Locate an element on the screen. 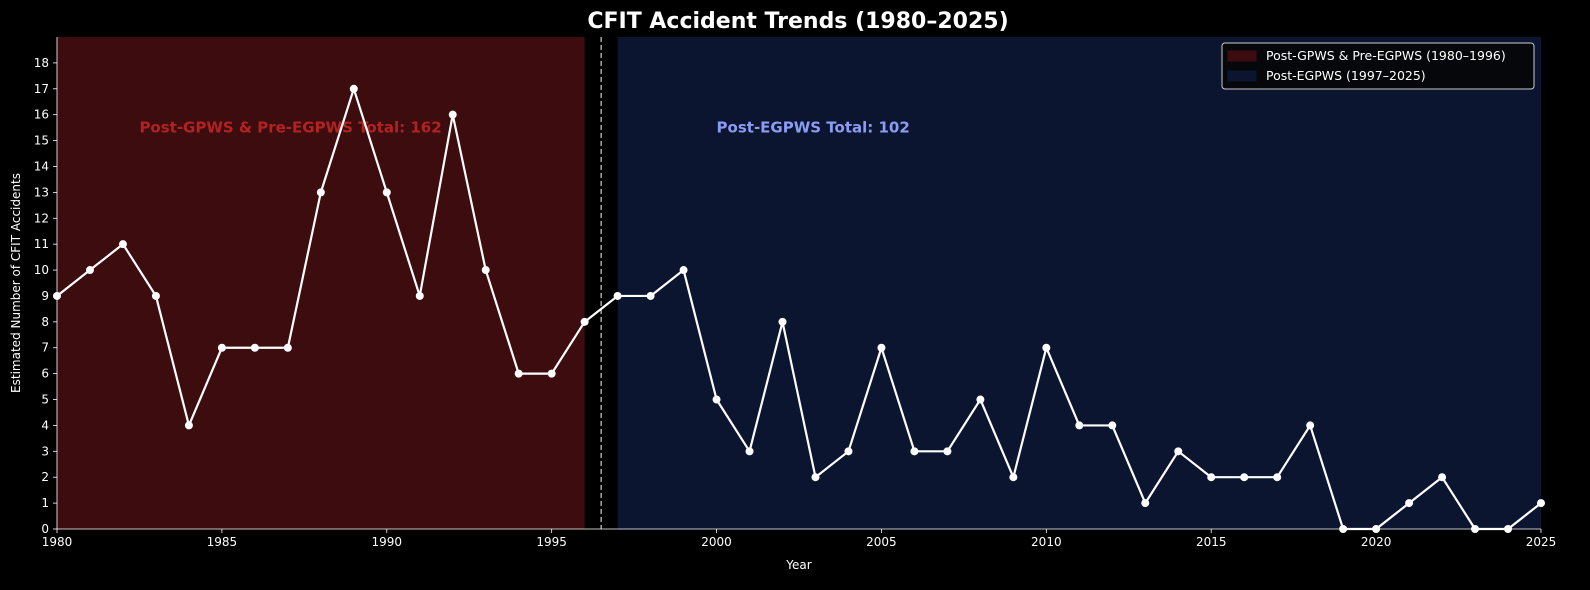  y-tick-label: 10 is located at coordinates (41, 270).